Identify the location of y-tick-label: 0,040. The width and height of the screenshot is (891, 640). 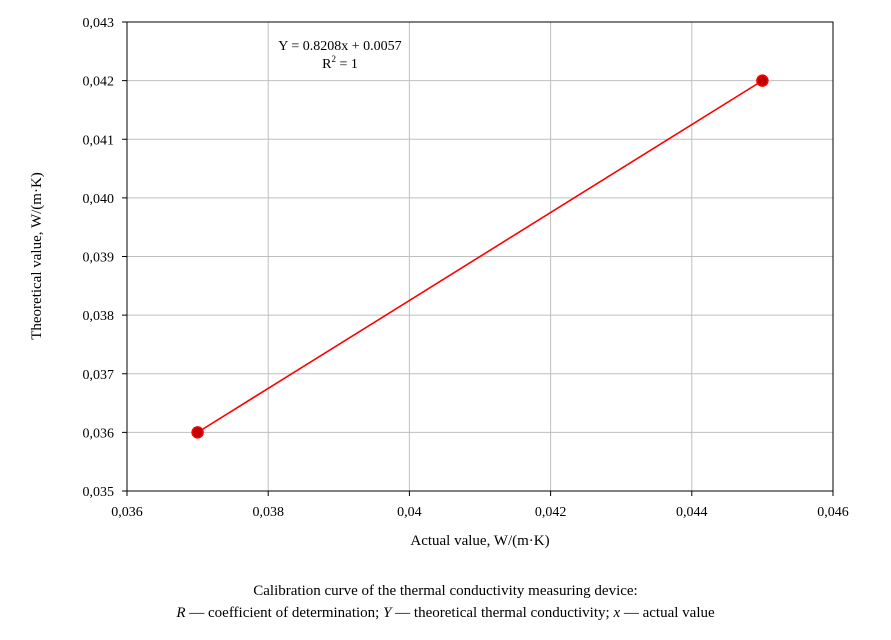
(99, 199).